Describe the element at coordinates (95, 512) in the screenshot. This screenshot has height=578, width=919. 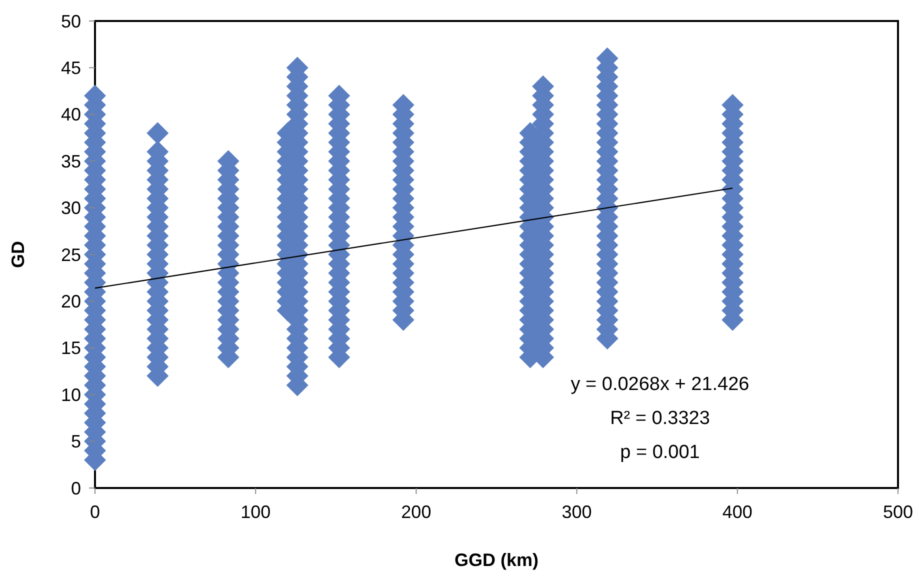
I see `x-tick-label: 0` at that location.